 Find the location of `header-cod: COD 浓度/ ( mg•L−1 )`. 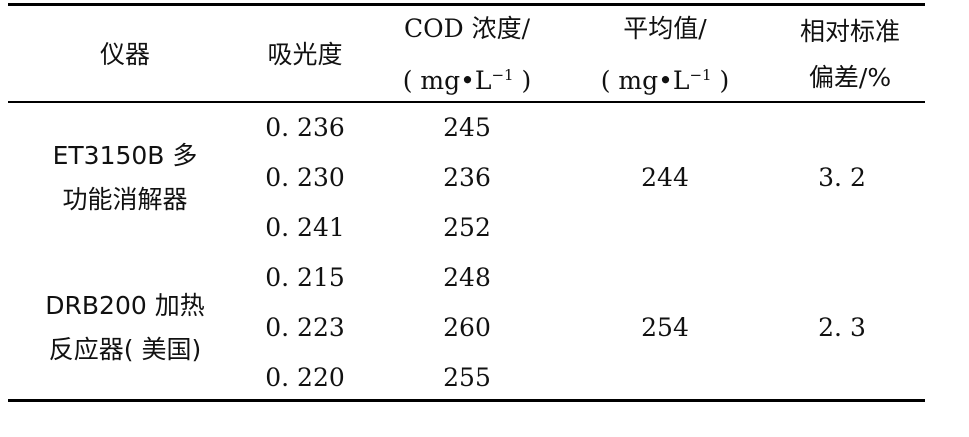

header-cod: COD 浓度/ ( mg•L−1 ) is located at coordinates (467, 55).